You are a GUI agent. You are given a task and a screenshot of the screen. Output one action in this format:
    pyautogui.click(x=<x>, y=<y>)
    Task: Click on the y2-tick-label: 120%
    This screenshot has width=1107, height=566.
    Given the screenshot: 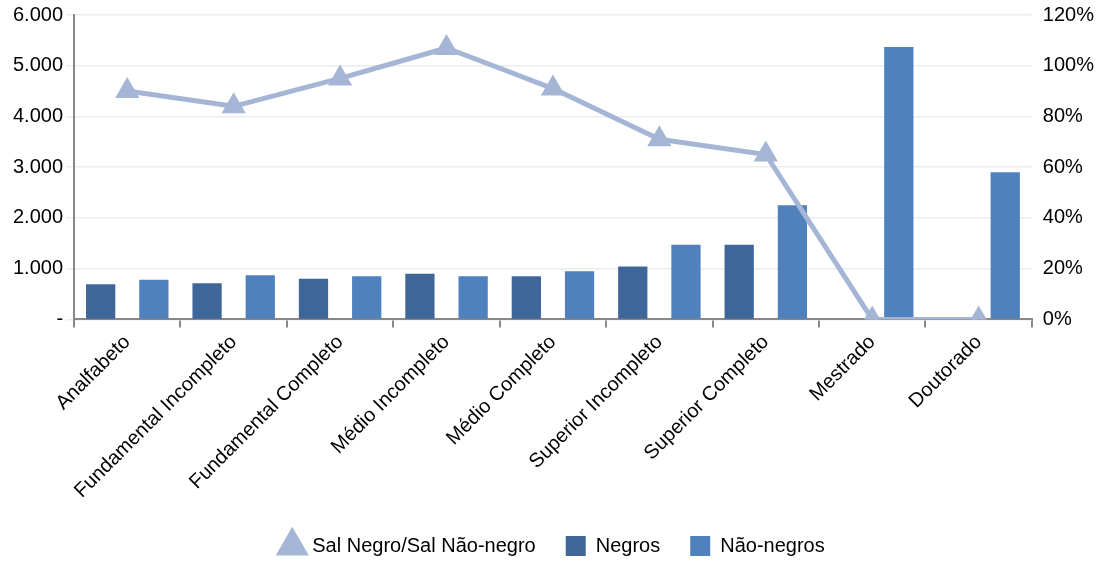 What is the action you would take?
    pyautogui.click(x=1068, y=13)
    